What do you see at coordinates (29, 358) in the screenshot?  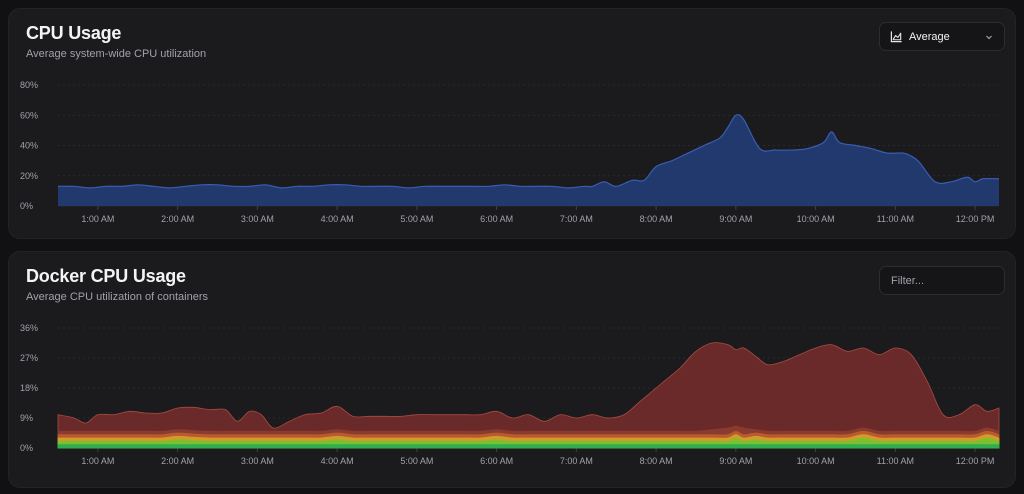 I see `docker-y-tick-label: 27%` at bounding box center [29, 358].